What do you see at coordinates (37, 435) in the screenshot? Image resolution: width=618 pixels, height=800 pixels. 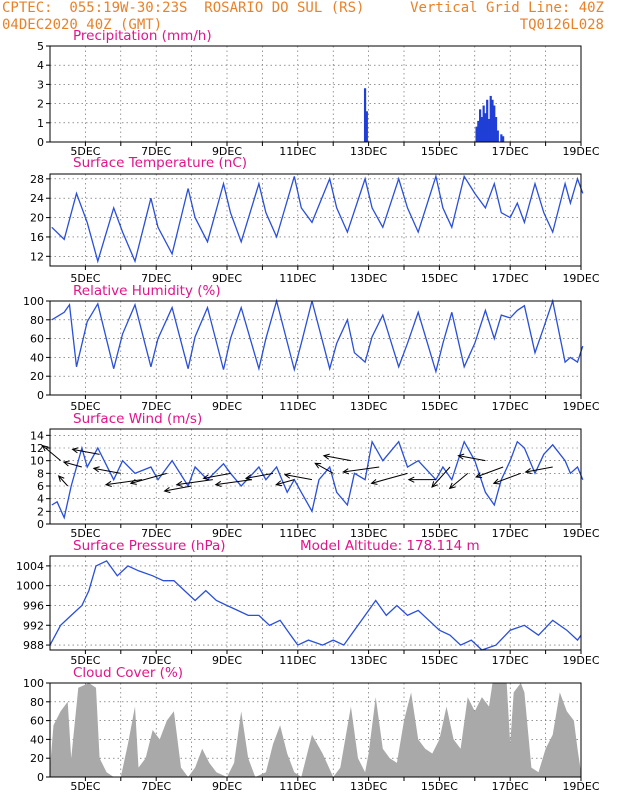 I see `y-tick-label: 14` at bounding box center [37, 435].